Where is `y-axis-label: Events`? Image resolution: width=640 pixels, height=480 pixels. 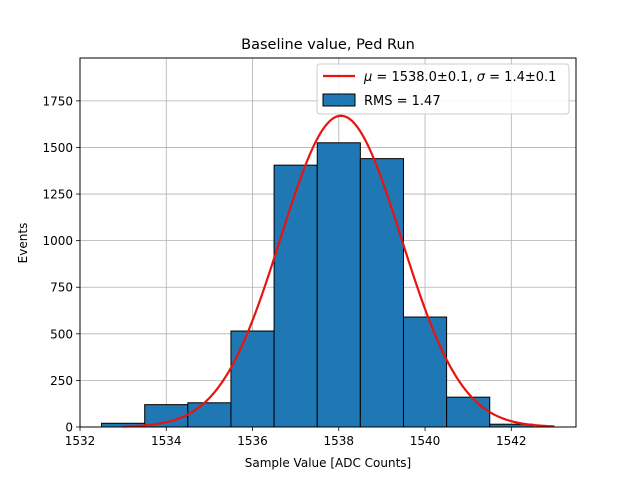 y-axis-label: Events is located at coordinates (23, 243).